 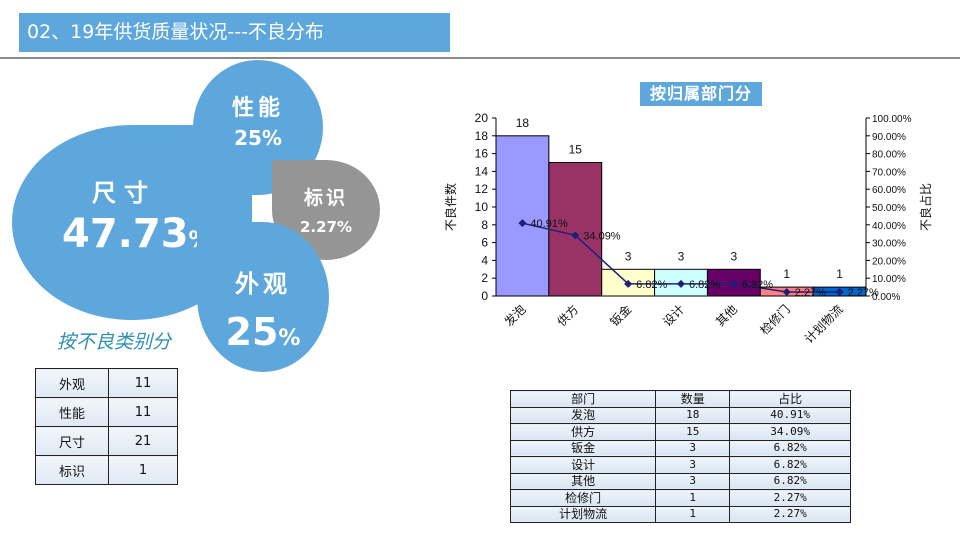 What do you see at coordinates (484, 225) in the screenshot?
I see `svg-text: 8` at bounding box center [484, 225].